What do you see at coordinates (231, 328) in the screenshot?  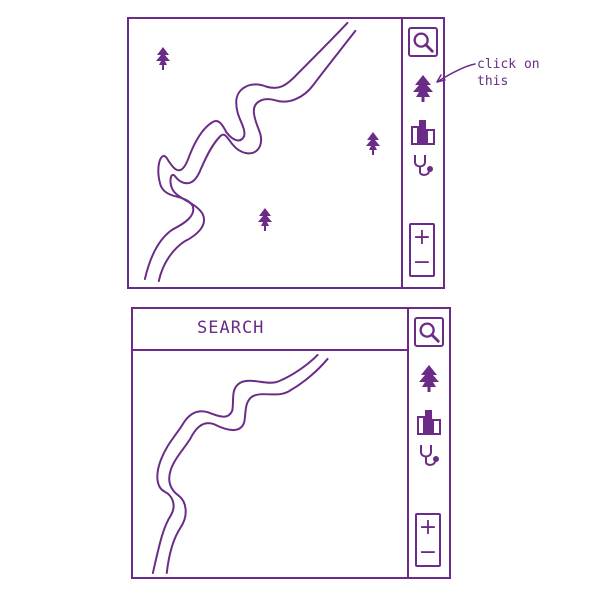 I see `search-label: SEARCH` at bounding box center [231, 328].